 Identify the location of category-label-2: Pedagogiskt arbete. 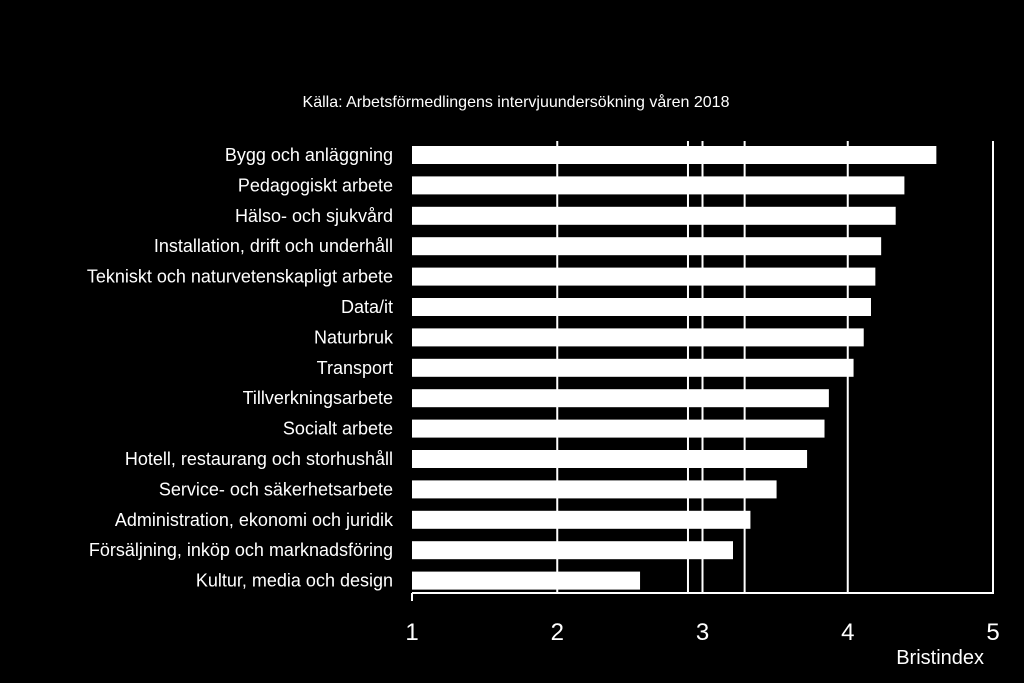
(315, 185).